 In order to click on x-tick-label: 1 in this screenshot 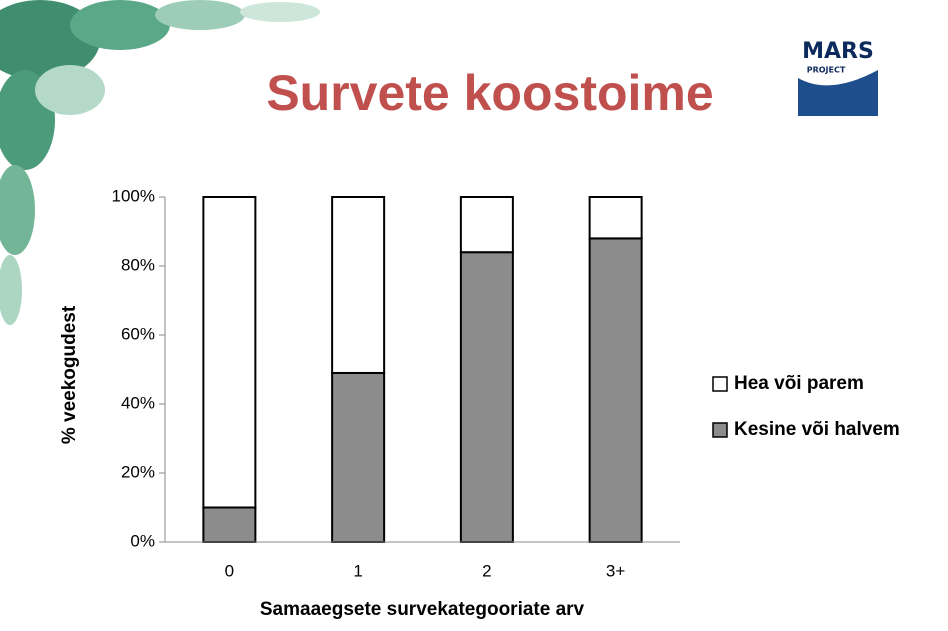, I will do `click(357, 570)`.